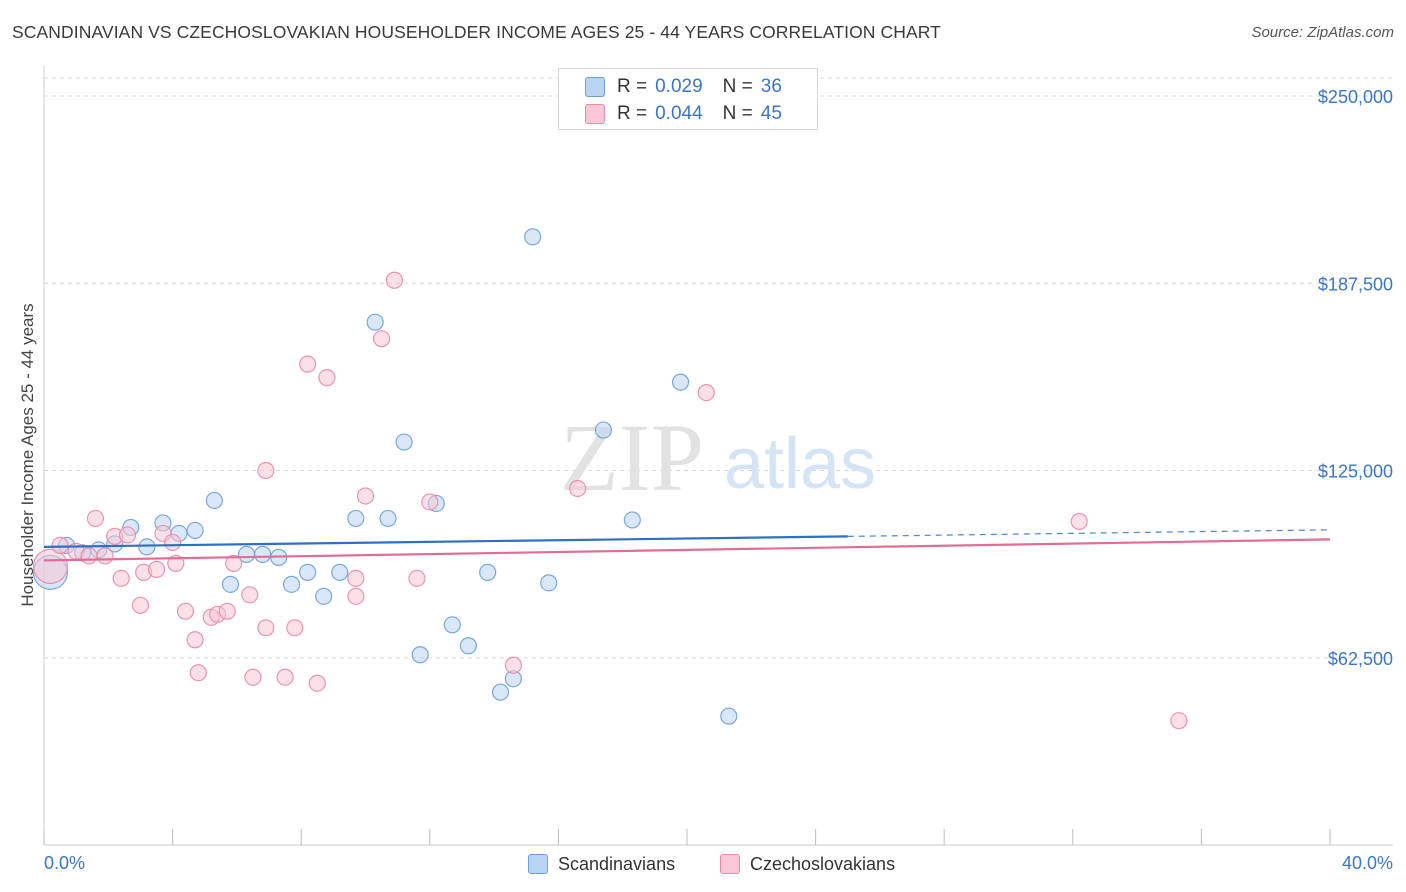 Image resolution: width=1406 pixels, height=892 pixels. I want to click on bottom-legend-label-scandinavians: Scandinavians, so click(617, 863).